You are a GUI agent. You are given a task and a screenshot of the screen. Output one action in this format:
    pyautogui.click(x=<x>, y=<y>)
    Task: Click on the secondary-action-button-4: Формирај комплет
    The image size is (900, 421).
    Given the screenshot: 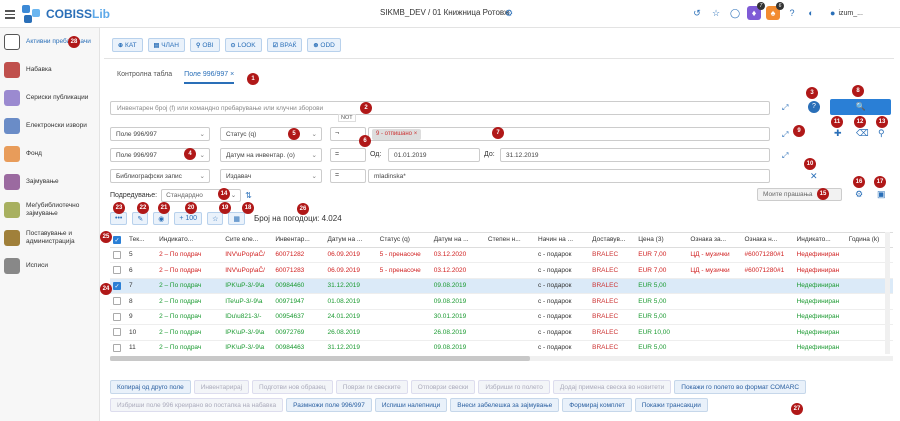 What is the action you would take?
    pyautogui.click(x=597, y=405)
    